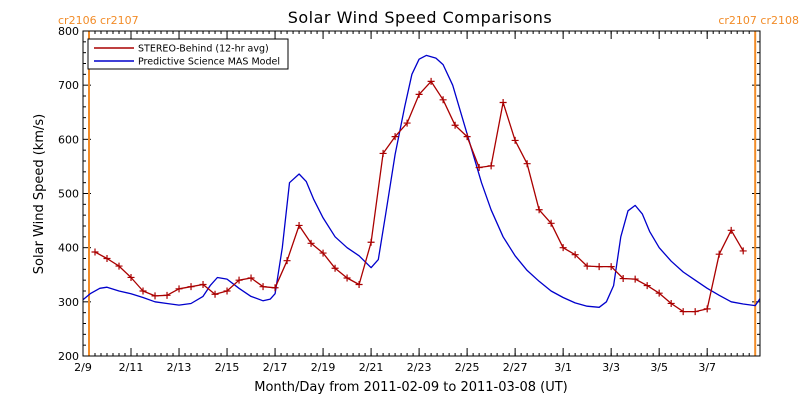 This screenshot has height=400, width=800. Describe the element at coordinates (68, 31) in the screenshot. I see `y-tick-label: 800` at that location.